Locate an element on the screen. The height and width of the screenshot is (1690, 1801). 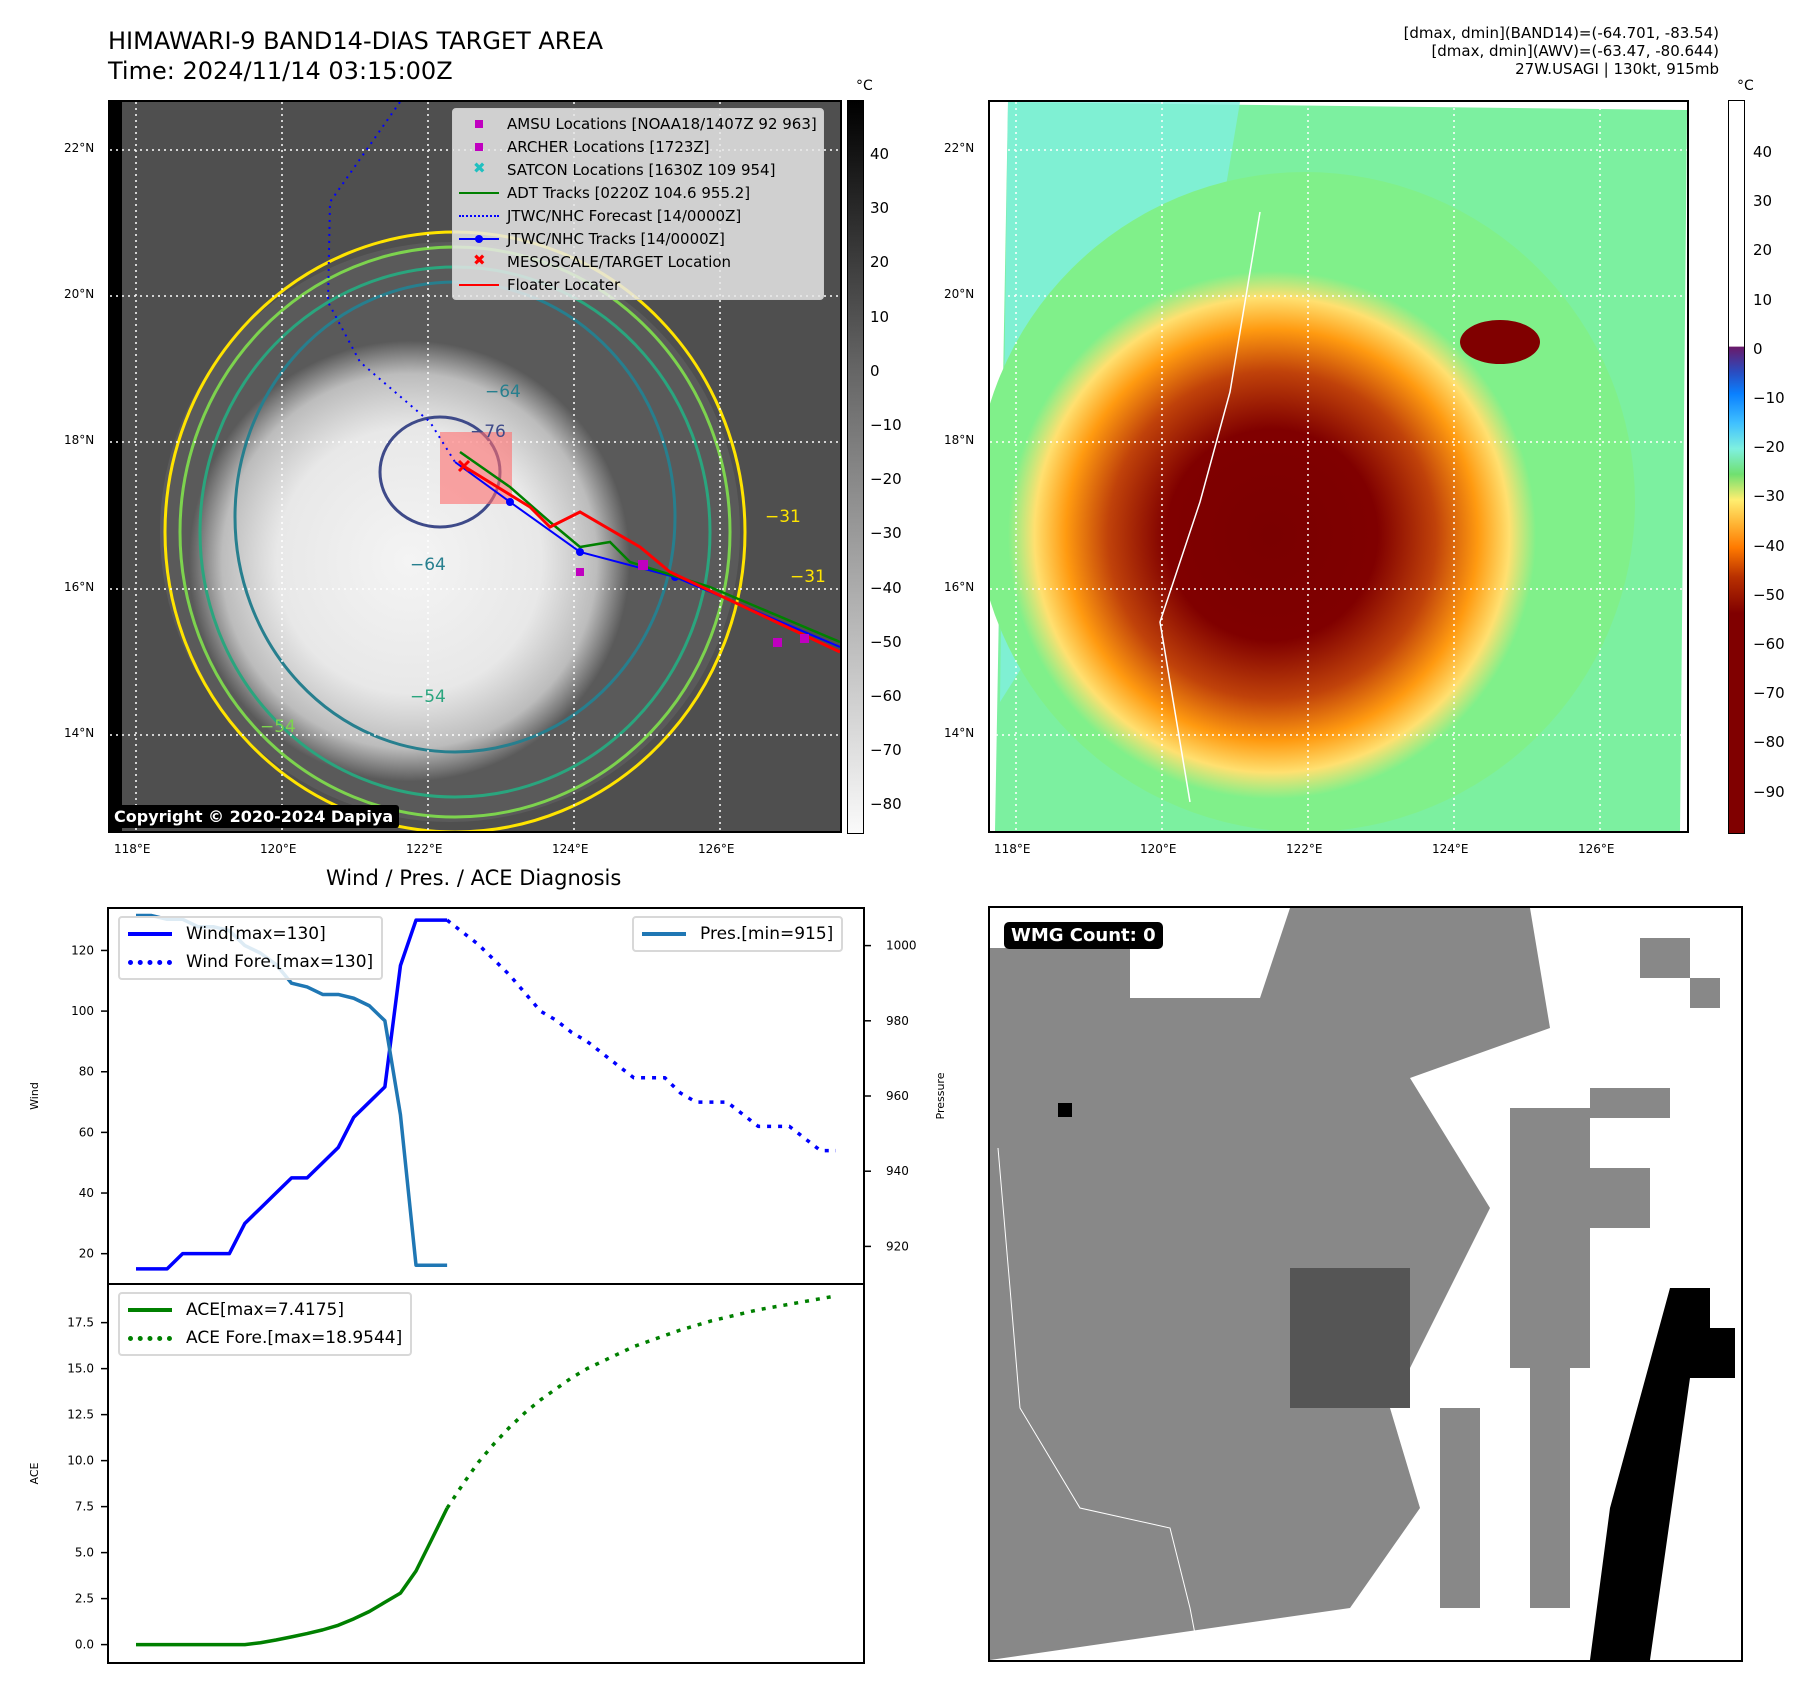
colorbar-tick-label: 20 is located at coordinates (880, 262).